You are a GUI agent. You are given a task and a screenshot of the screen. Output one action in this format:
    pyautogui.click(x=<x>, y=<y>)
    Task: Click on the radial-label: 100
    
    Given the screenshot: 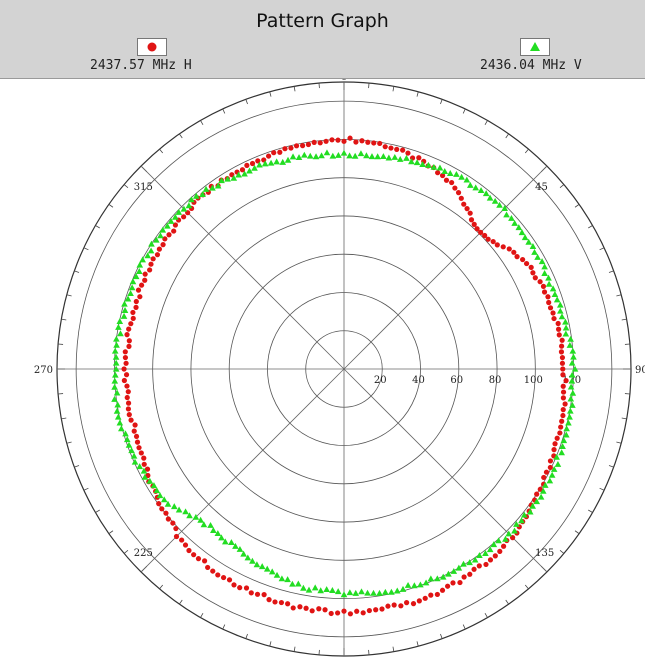 What is the action you would take?
    pyautogui.click(x=533, y=380)
    